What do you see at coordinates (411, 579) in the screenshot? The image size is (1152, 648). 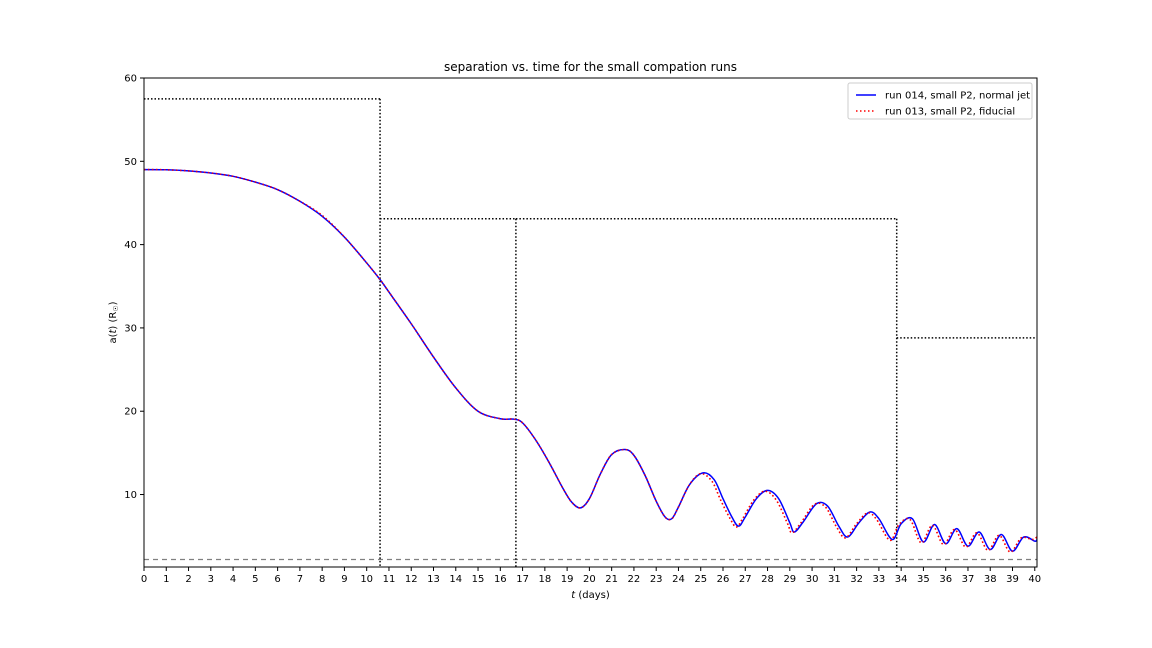 I see `x-tick-label: 12` at bounding box center [411, 579].